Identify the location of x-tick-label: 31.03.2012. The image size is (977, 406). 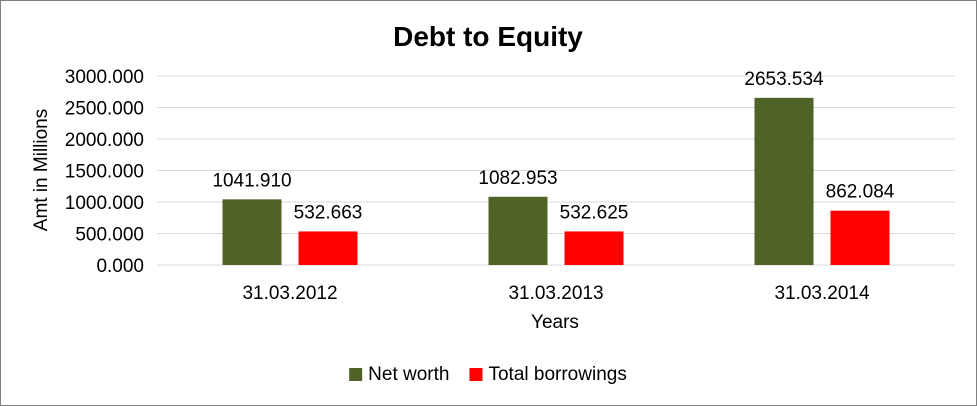
(289, 293).